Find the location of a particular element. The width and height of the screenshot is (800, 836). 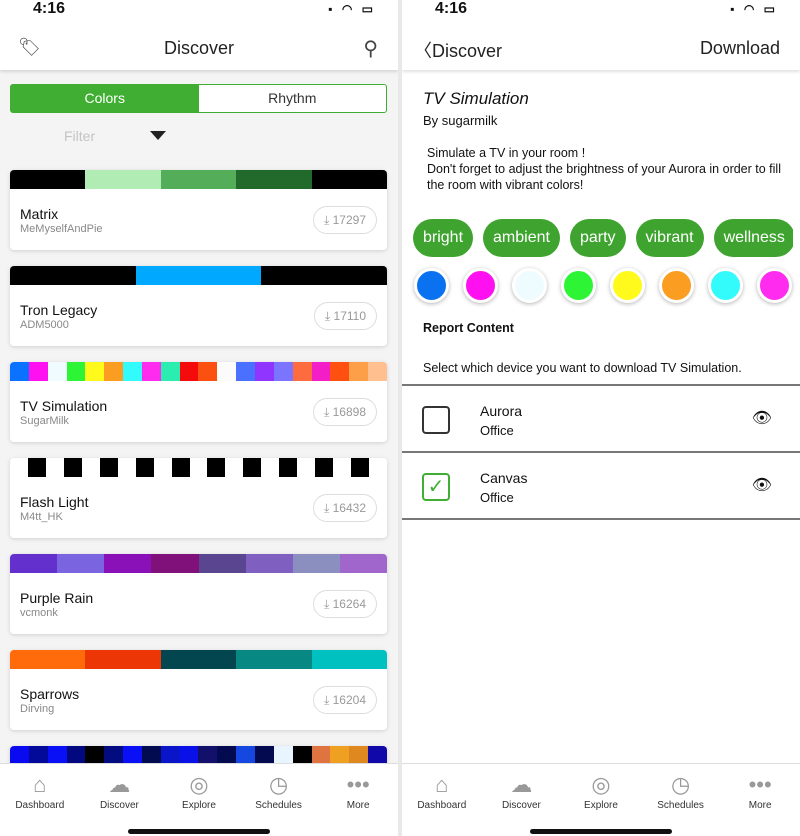

tag-chip: party is located at coordinates (597, 238).